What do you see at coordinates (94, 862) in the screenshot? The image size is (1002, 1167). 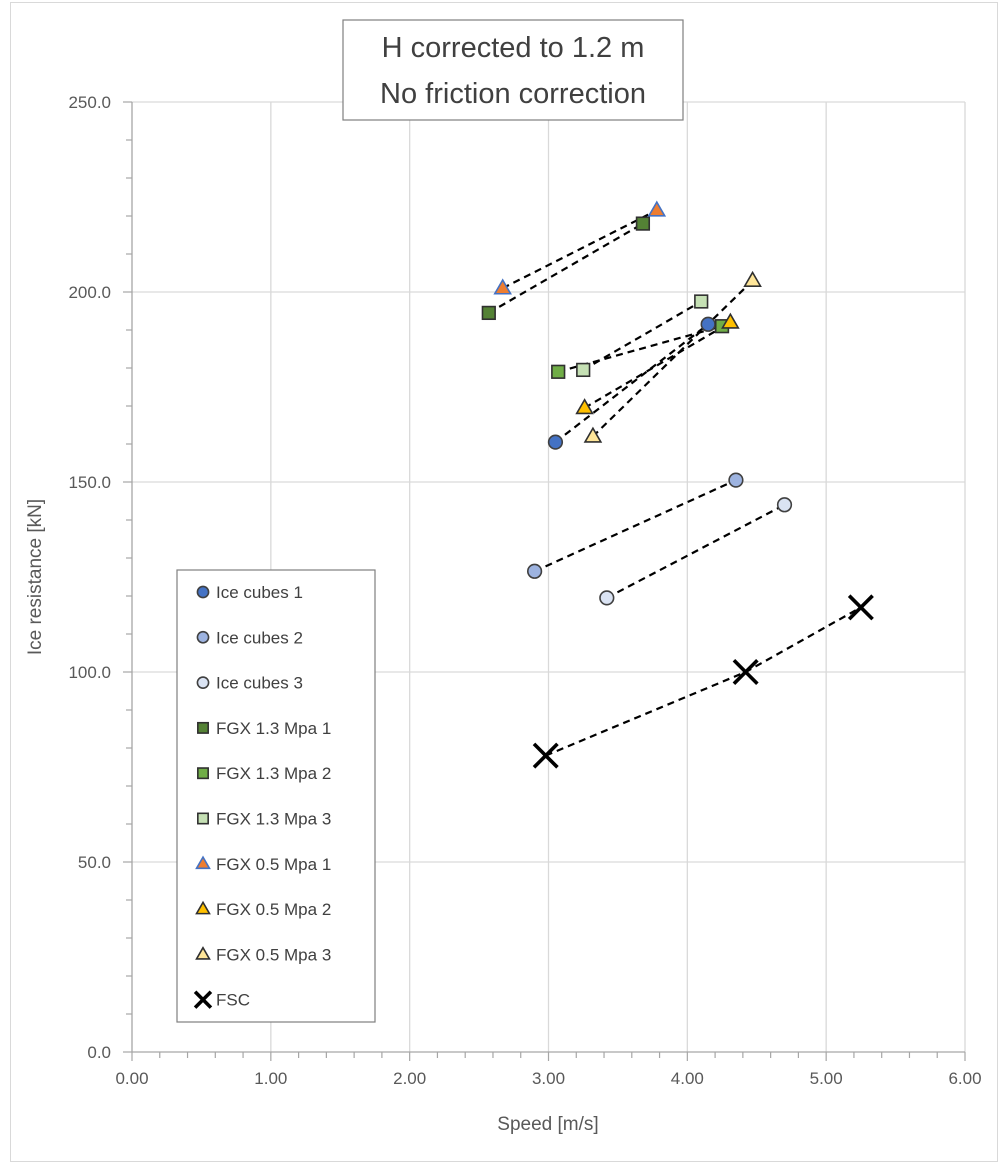 I see `y-tick-label: 50.0` at bounding box center [94, 862].